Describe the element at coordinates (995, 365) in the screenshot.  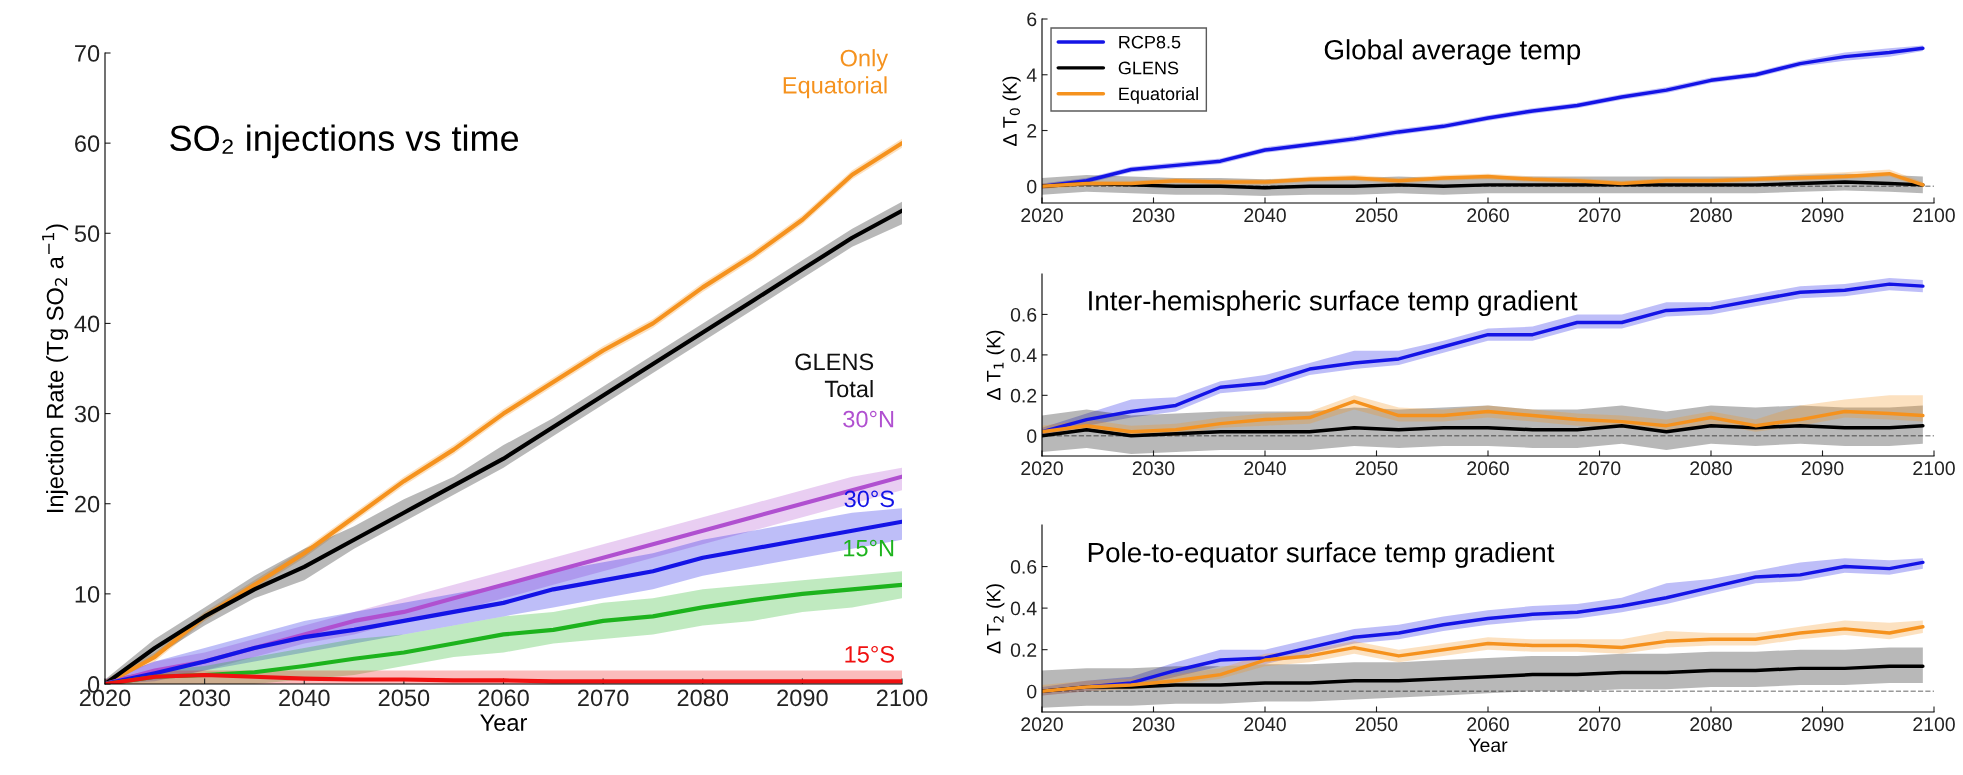
I see `y-axis-title: Δ T$_{1}$ (K)` at that location.